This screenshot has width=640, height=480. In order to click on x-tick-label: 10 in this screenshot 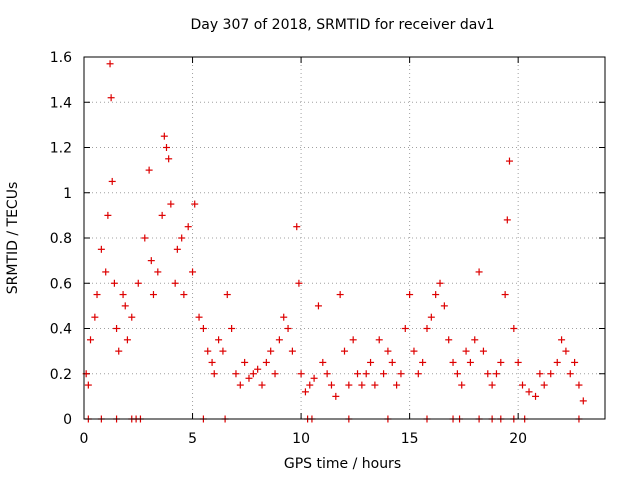, I will do `click(301, 439)`.